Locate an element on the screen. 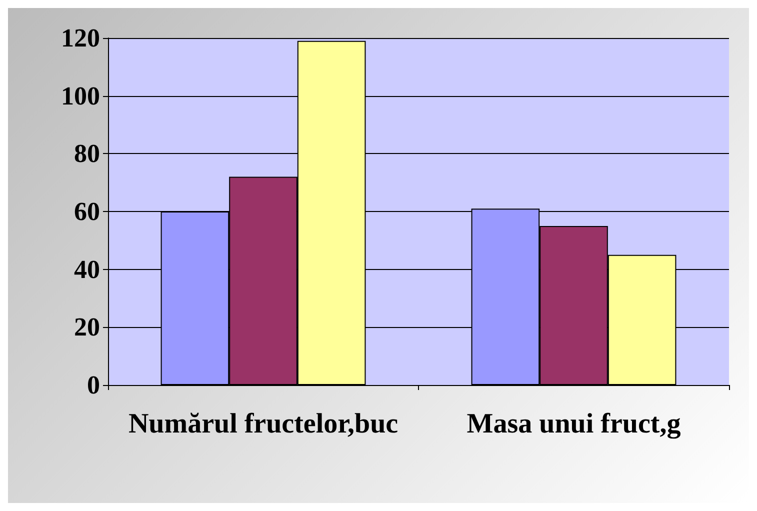 This screenshot has height=511, width=757. y-tick-label: 20 is located at coordinates (87, 327).